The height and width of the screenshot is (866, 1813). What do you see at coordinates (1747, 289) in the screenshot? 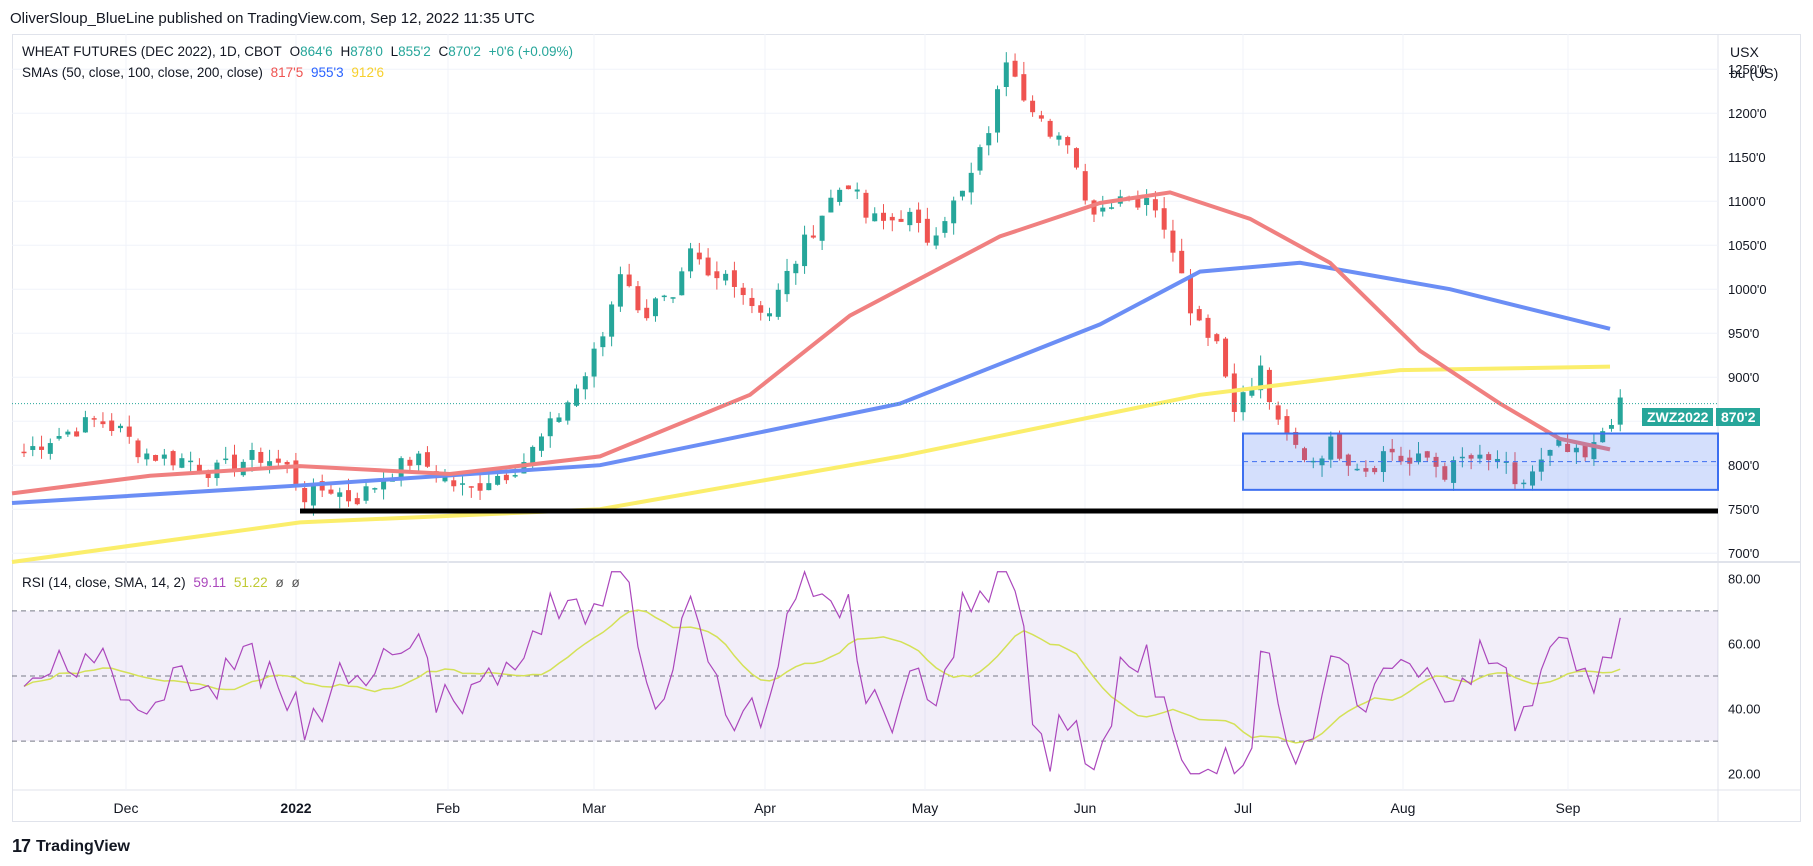
I see `price-tick-label: 1000'0` at bounding box center [1747, 289].